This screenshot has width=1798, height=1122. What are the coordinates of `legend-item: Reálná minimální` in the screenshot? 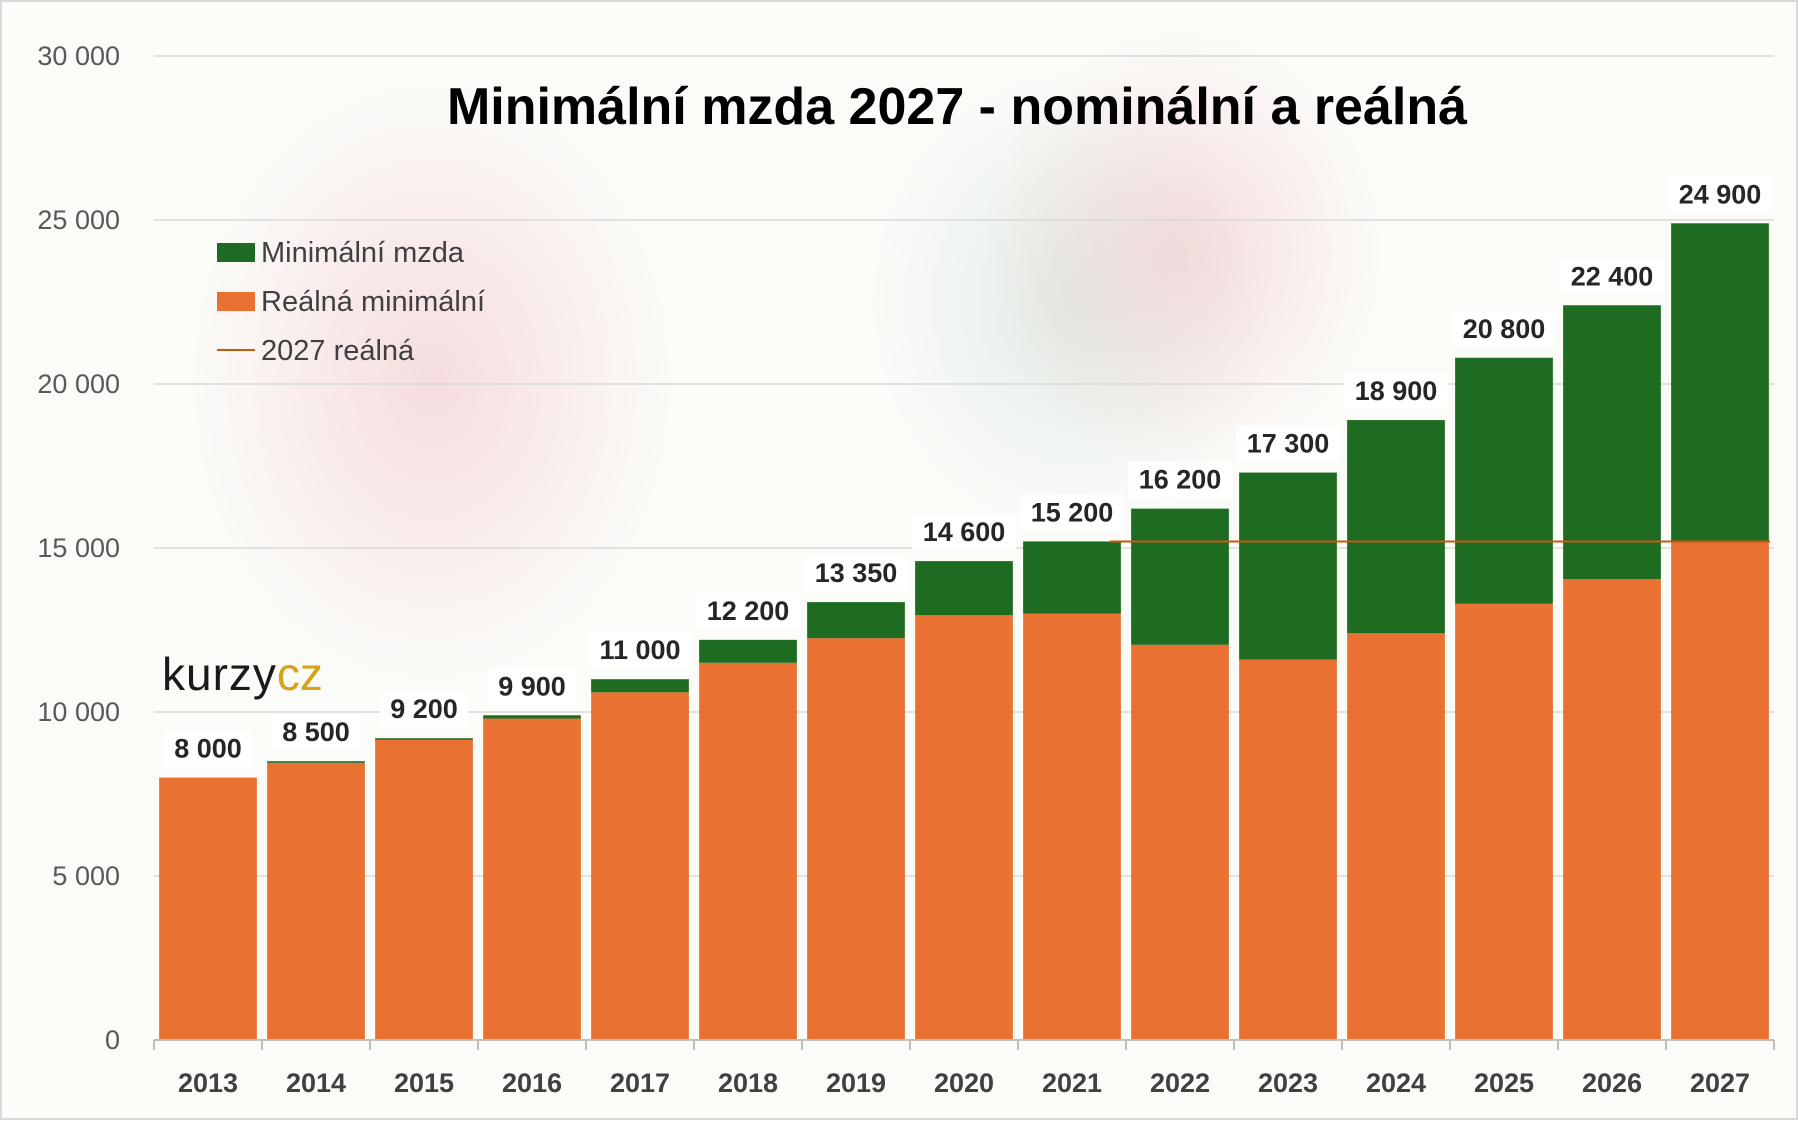 It's located at (351, 302).